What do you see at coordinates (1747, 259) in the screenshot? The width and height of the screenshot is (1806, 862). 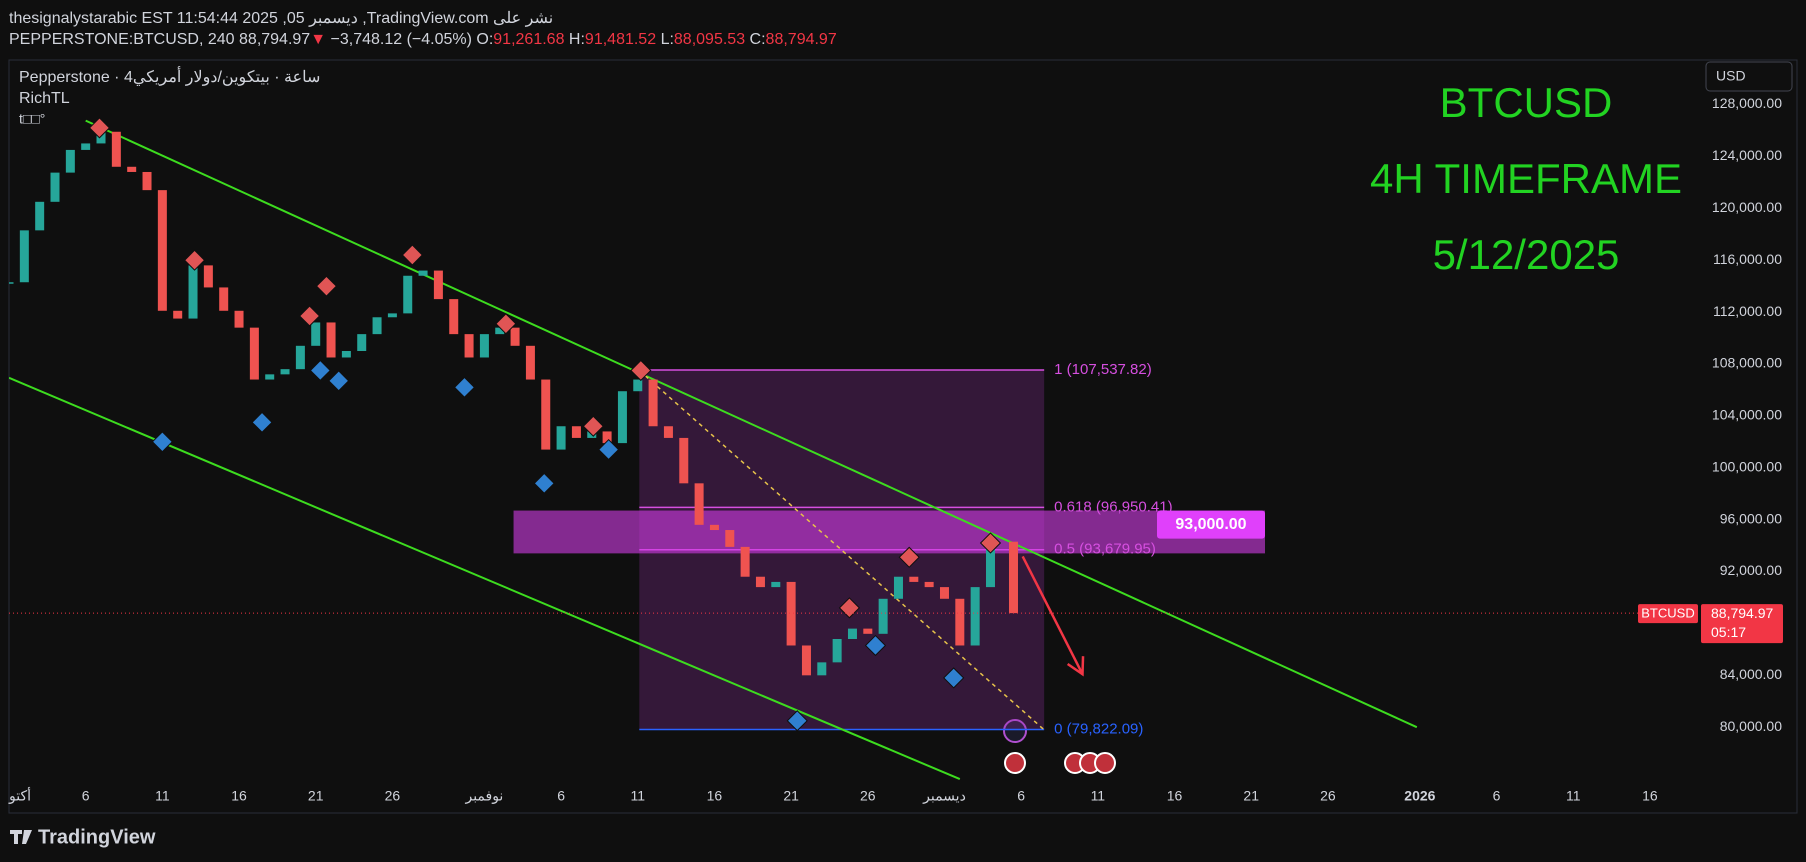 I see `y-tick-label: 116,000.00` at bounding box center [1747, 259].